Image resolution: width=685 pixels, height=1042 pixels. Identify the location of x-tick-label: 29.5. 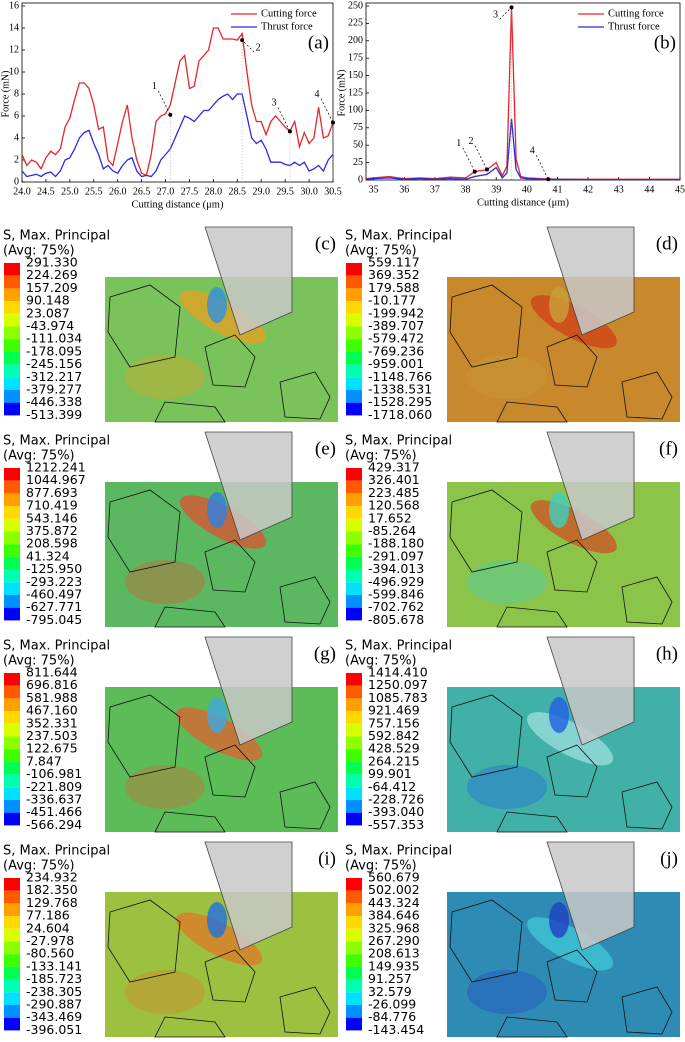
(285, 191).